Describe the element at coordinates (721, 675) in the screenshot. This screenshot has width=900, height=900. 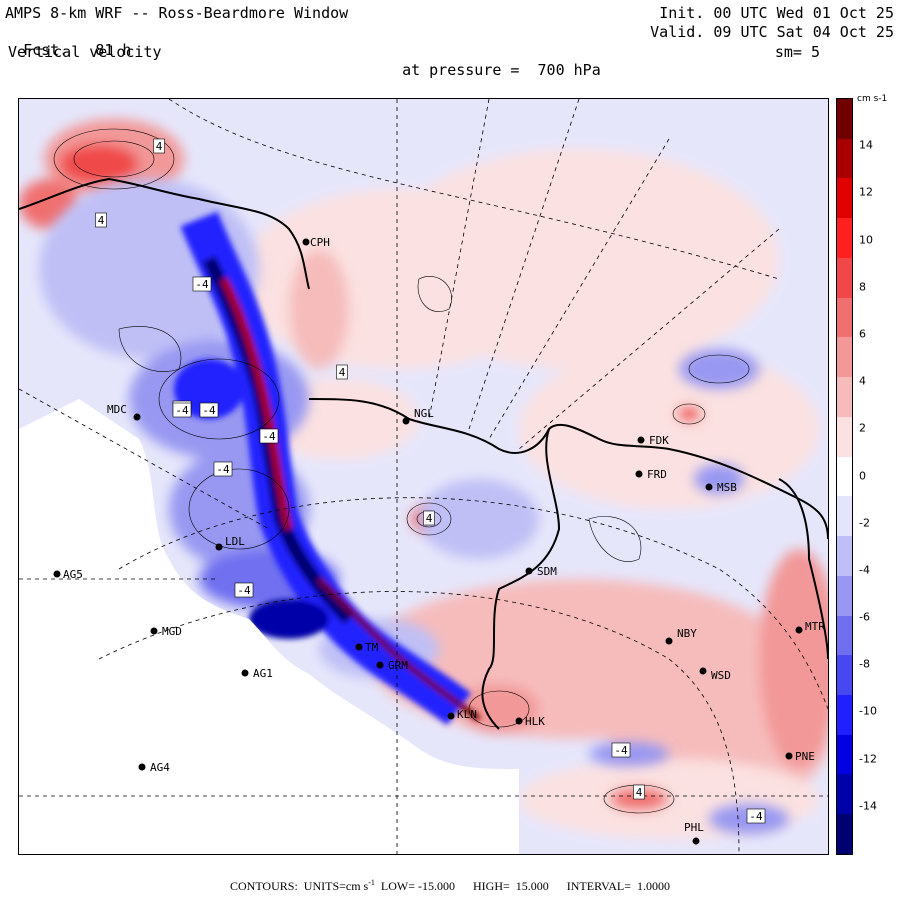
I see `station-label: WSD` at that location.